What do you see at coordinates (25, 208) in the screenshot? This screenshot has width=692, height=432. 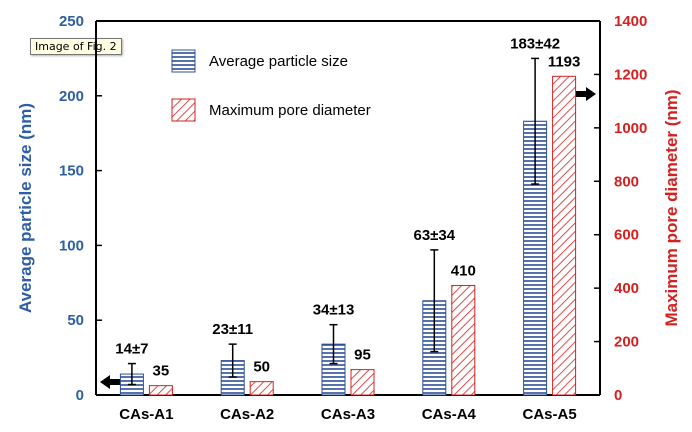 I see `y-axis-title: Average particle size (nm)` at bounding box center [25, 208].